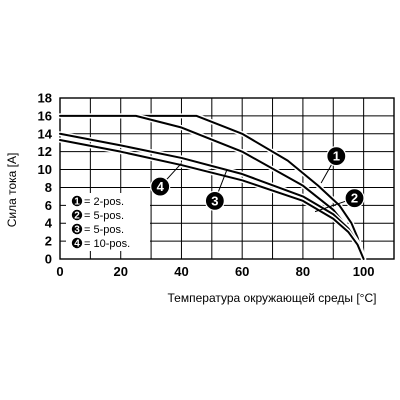  I want to click on x-tick-label: 80, so click(303, 271).